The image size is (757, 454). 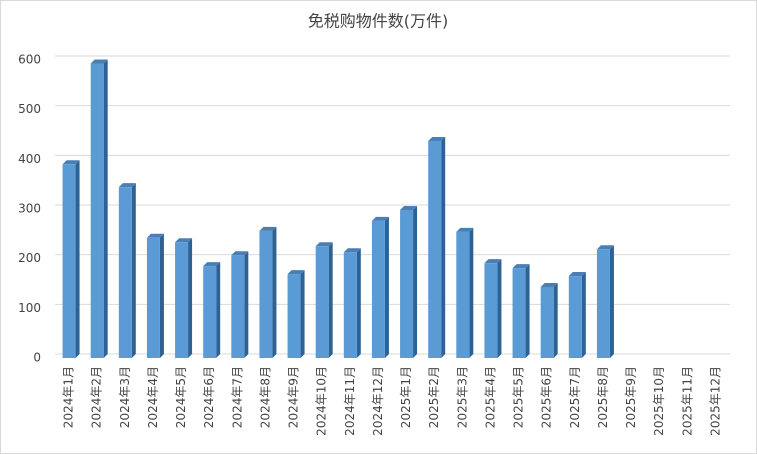 What do you see at coordinates (322, 401) in the screenshot?
I see `x-tick-label: 2024年10月` at bounding box center [322, 401].